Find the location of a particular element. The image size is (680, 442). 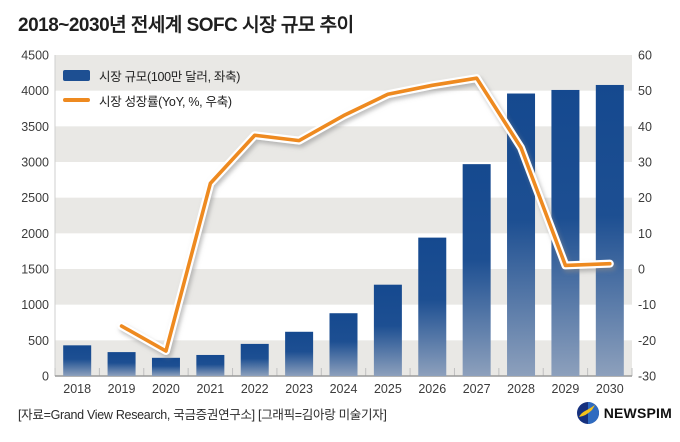

bar-2021 is located at coordinates (210, 365).